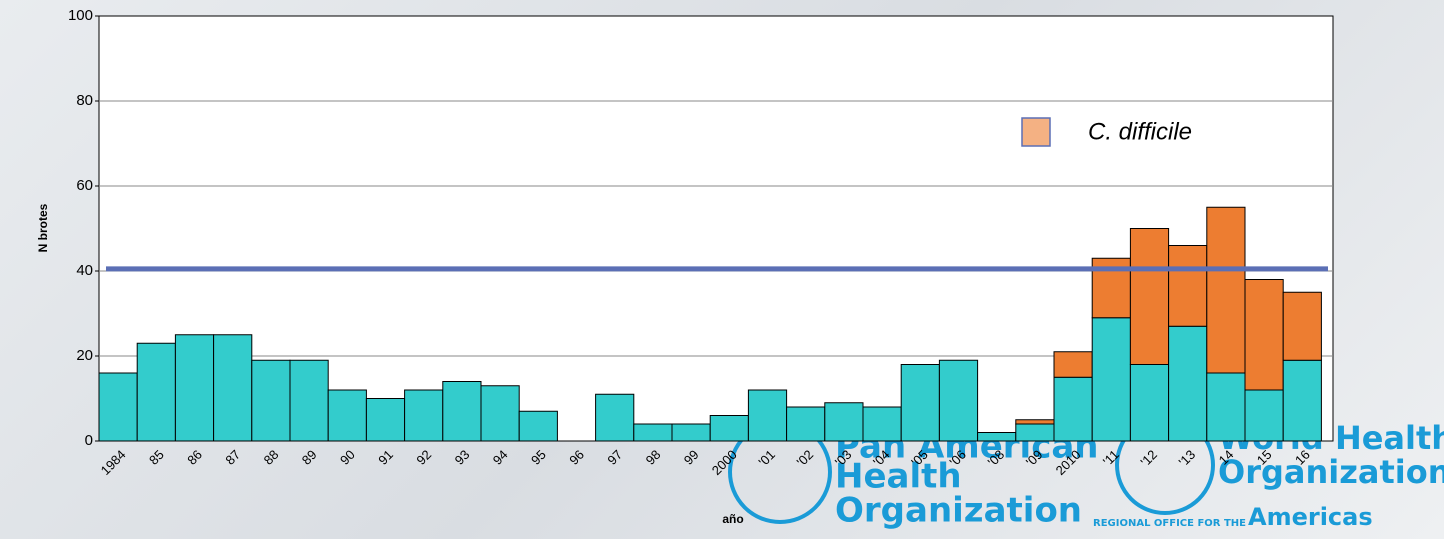  Describe the element at coordinates (43, 227) in the screenshot. I see `y-axis-label: N brotes` at that location.